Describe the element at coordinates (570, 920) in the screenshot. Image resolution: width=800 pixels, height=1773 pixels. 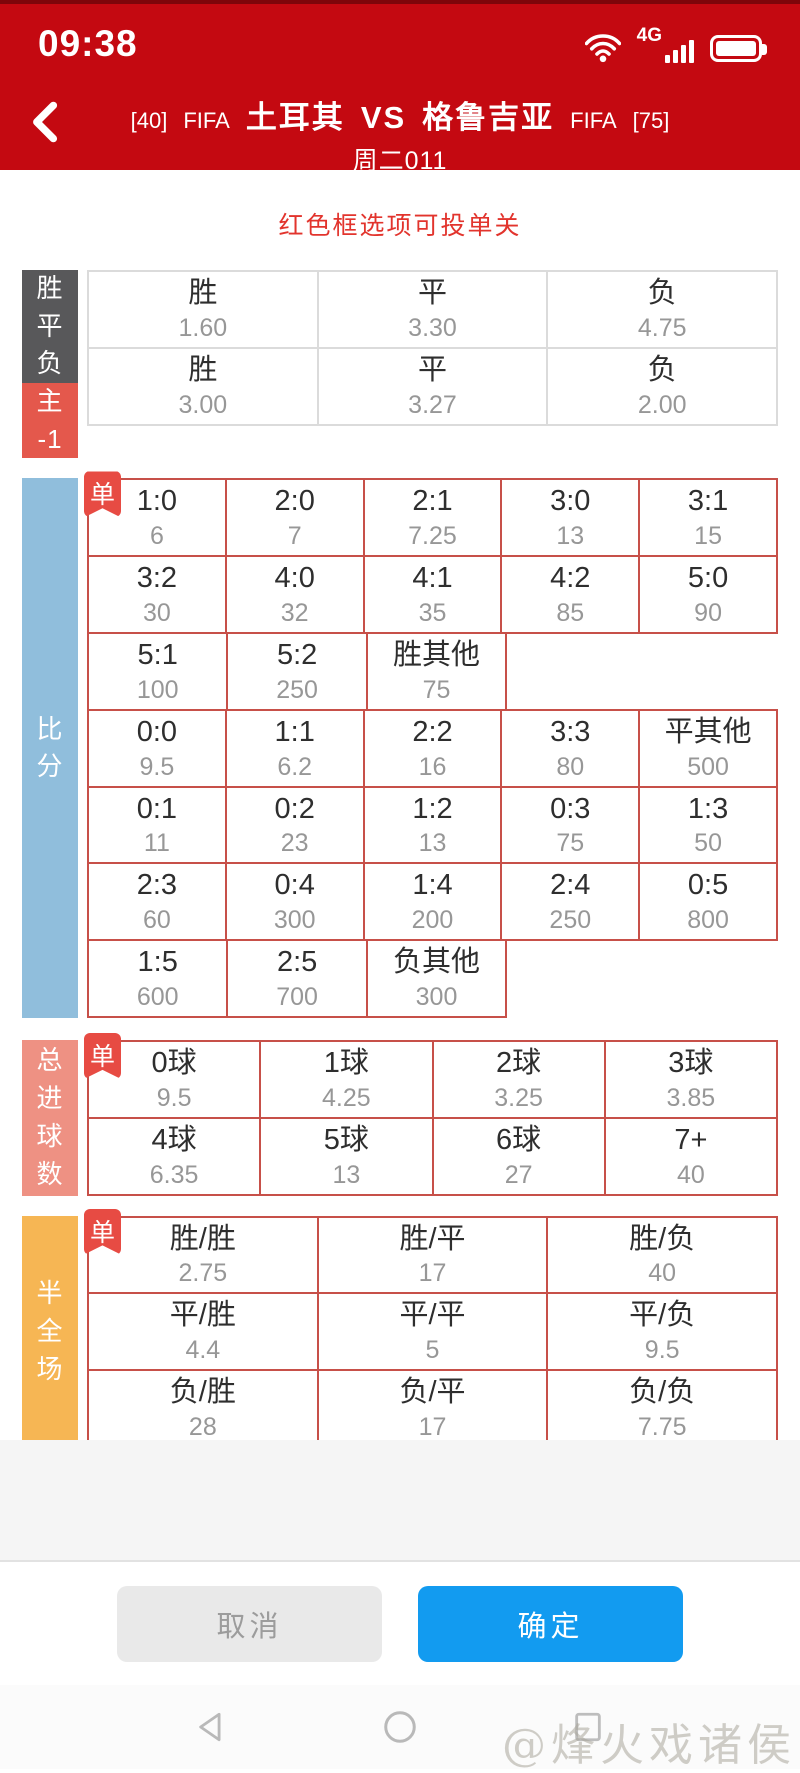
I see `odds-value: 250` at that location.